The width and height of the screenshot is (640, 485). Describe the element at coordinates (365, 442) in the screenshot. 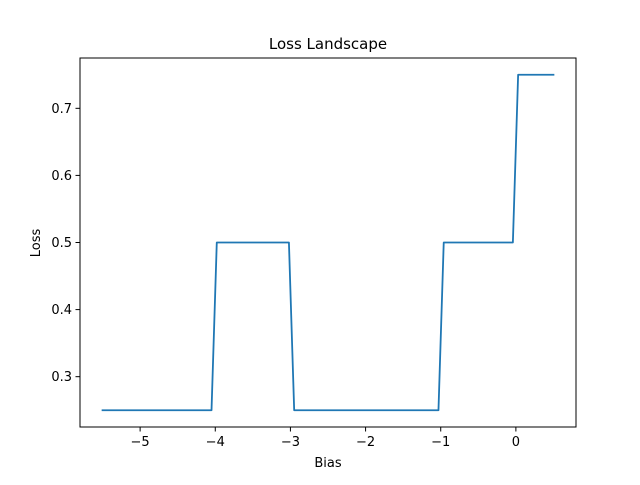

I see `x-tick-label: −2` at that location.